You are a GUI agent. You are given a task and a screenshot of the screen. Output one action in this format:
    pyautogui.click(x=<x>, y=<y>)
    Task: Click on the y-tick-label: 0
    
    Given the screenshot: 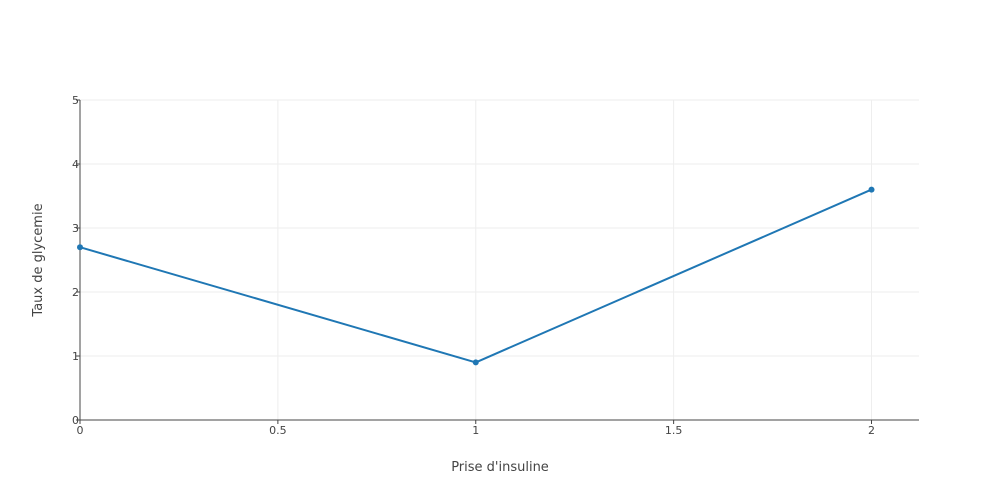 What is the action you would take?
    pyautogui.click(x=75, y=420)
    